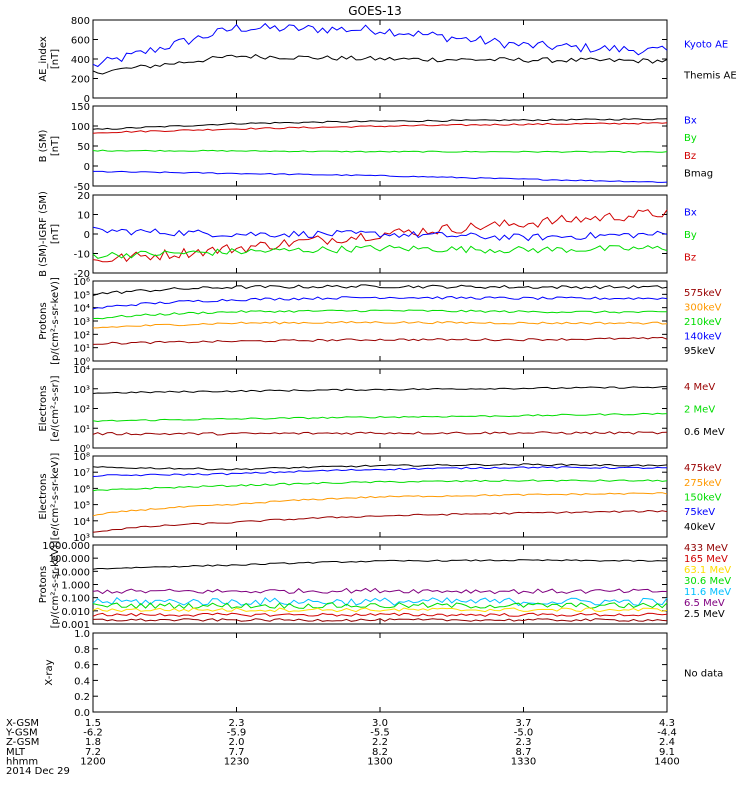 The width and height of the screenshot is (750, 804). I want to click on footer-value: 1330, so click(523, 761).